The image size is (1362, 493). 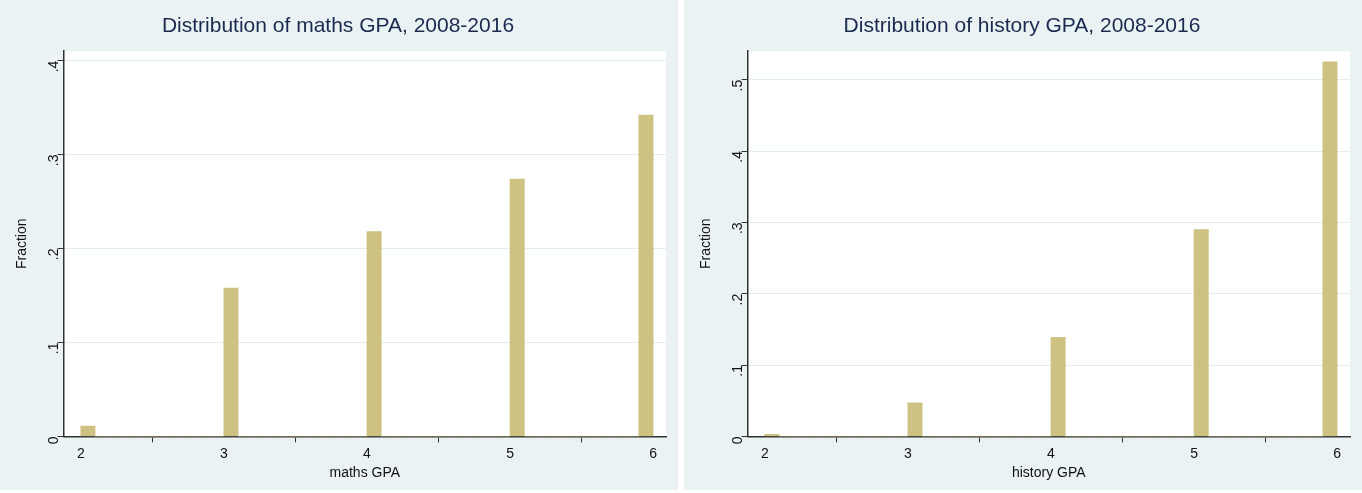 I want to click on y-tick-label: .5, so click(x=737, y=85).